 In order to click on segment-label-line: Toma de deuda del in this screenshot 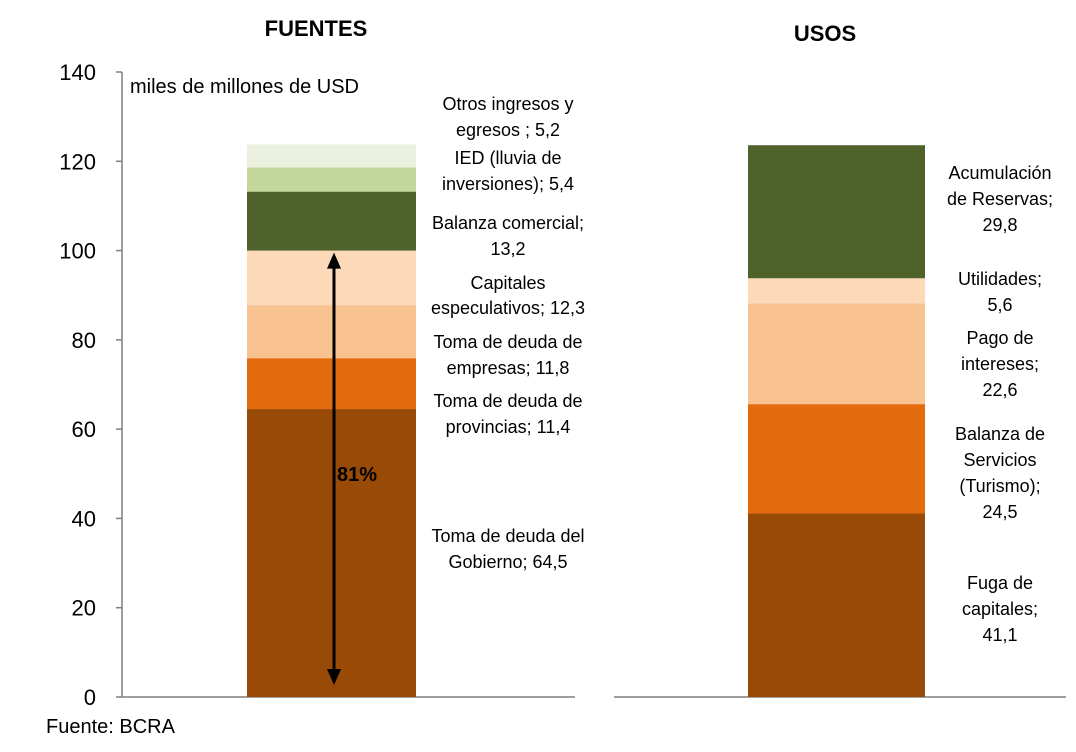, I will do `click(507, 536)`.